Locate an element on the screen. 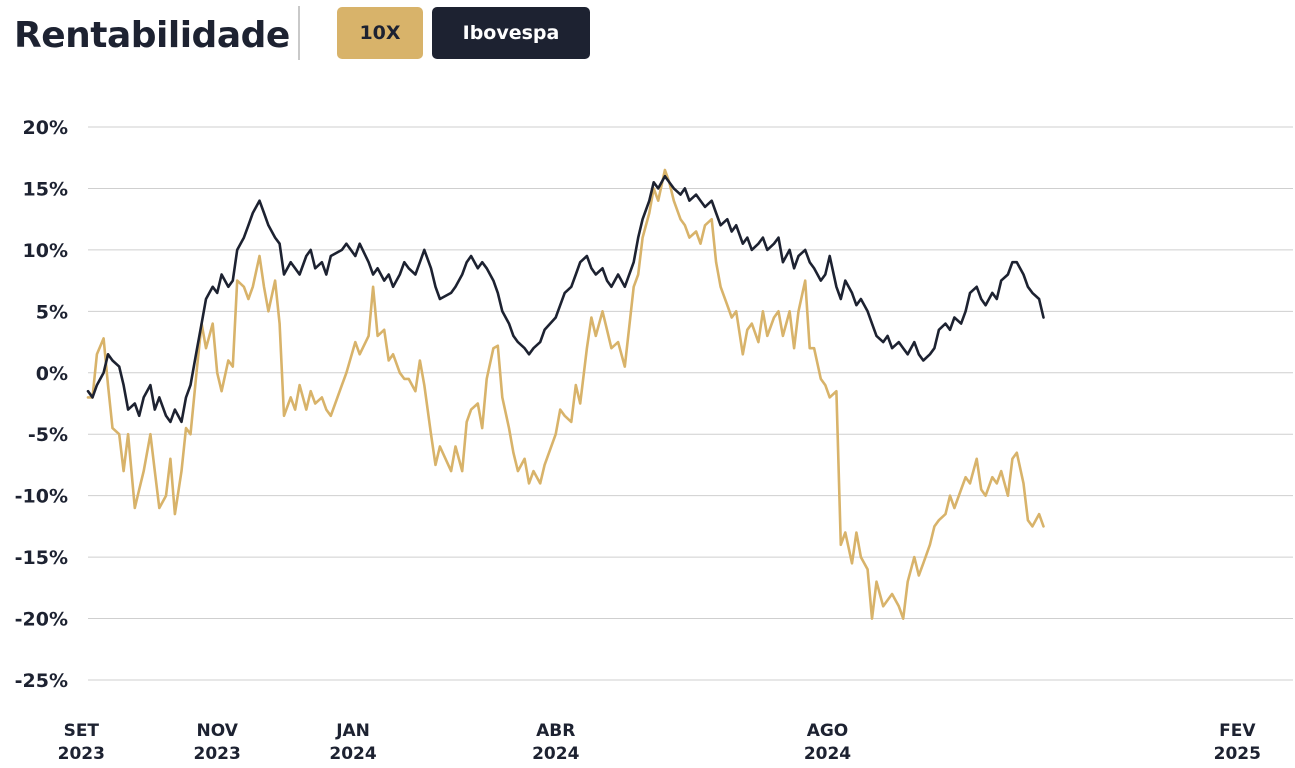 This screenshot has height=768, width=1295. x-tick-label: JAN 2024 is located at coordinates (352, 742).